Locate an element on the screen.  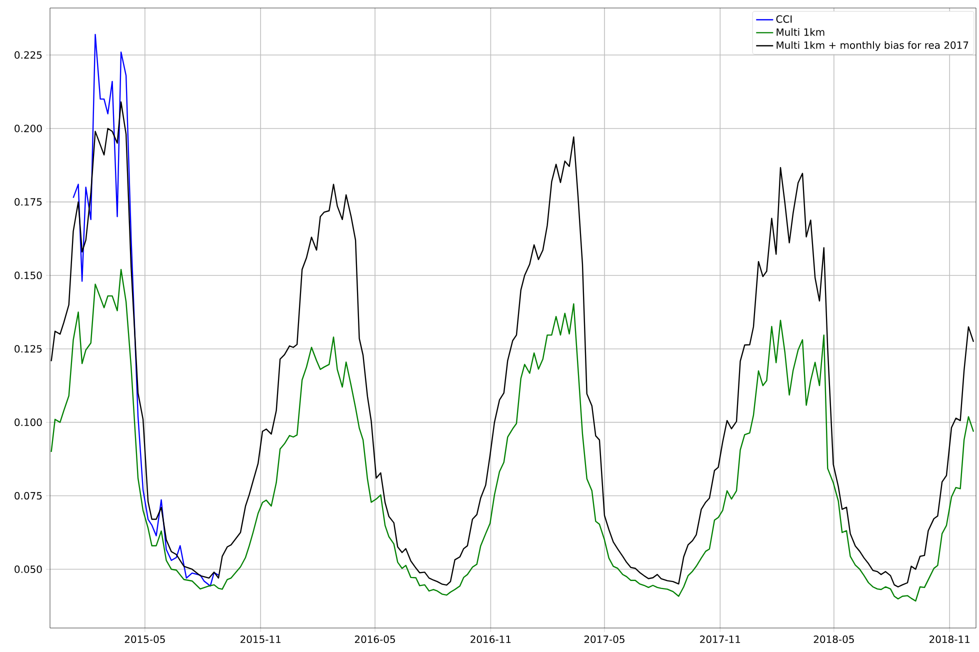
x-tick-label: 2016-11 is located at coordinates (490, 640).